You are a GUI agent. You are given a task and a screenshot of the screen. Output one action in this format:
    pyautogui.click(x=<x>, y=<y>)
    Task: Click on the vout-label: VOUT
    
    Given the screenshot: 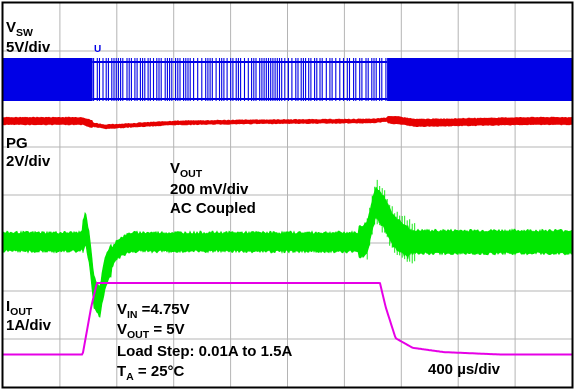 What is the action you would take?
    pyautogui.click(x=186, y=170)
    